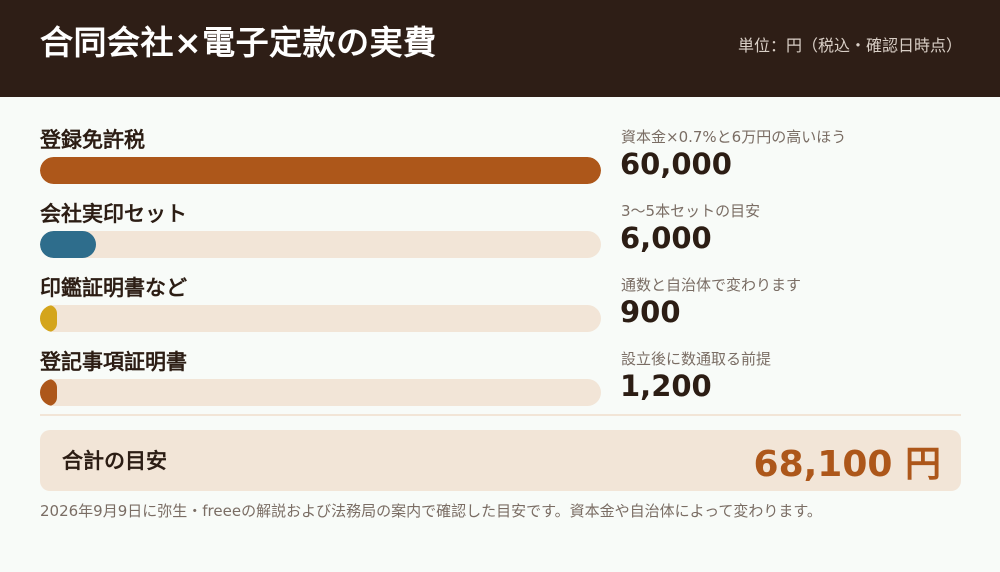  I want to click on data-label: 900, so click(650, 312).